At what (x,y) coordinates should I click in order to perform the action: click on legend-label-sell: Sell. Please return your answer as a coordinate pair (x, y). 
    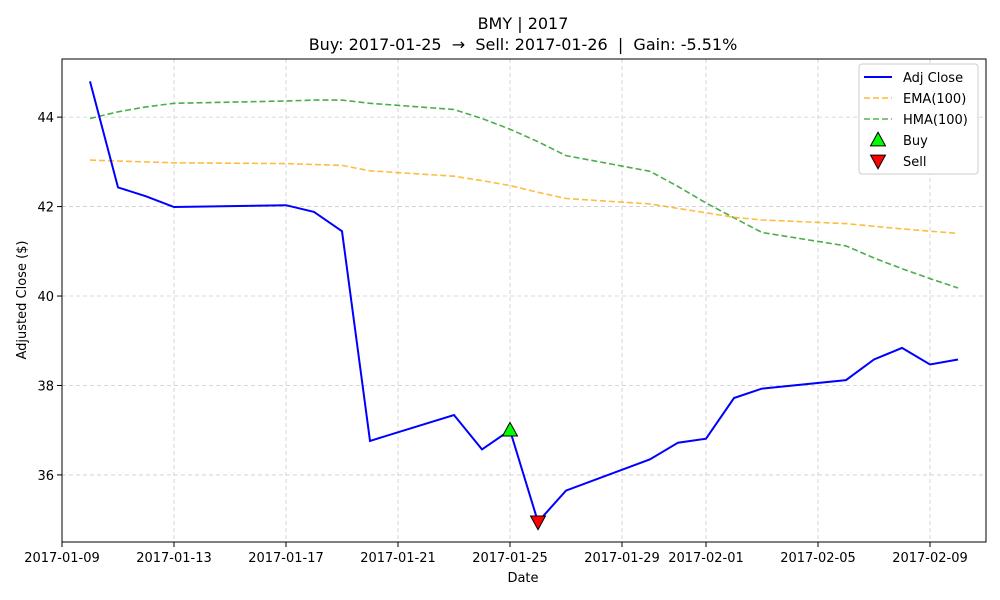
    Looking at the image, I should click on (914, 162).